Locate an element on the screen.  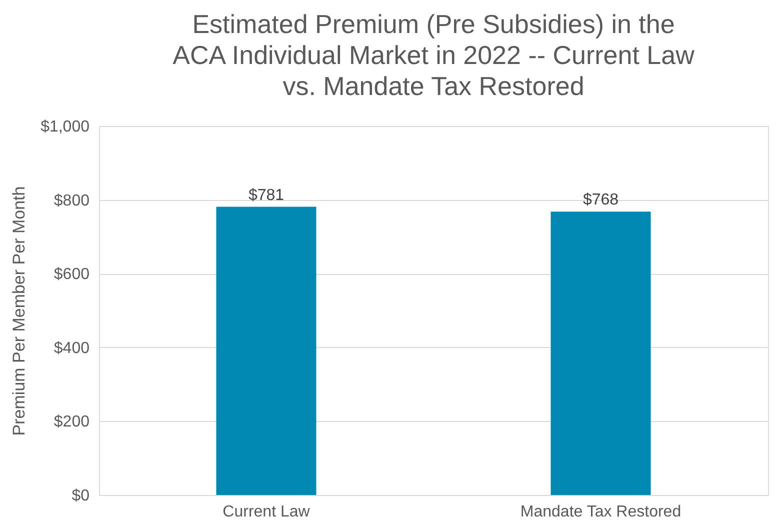
text: Estimated Premium (Pre Subsidies) in the is located at coordinates (433, 24).